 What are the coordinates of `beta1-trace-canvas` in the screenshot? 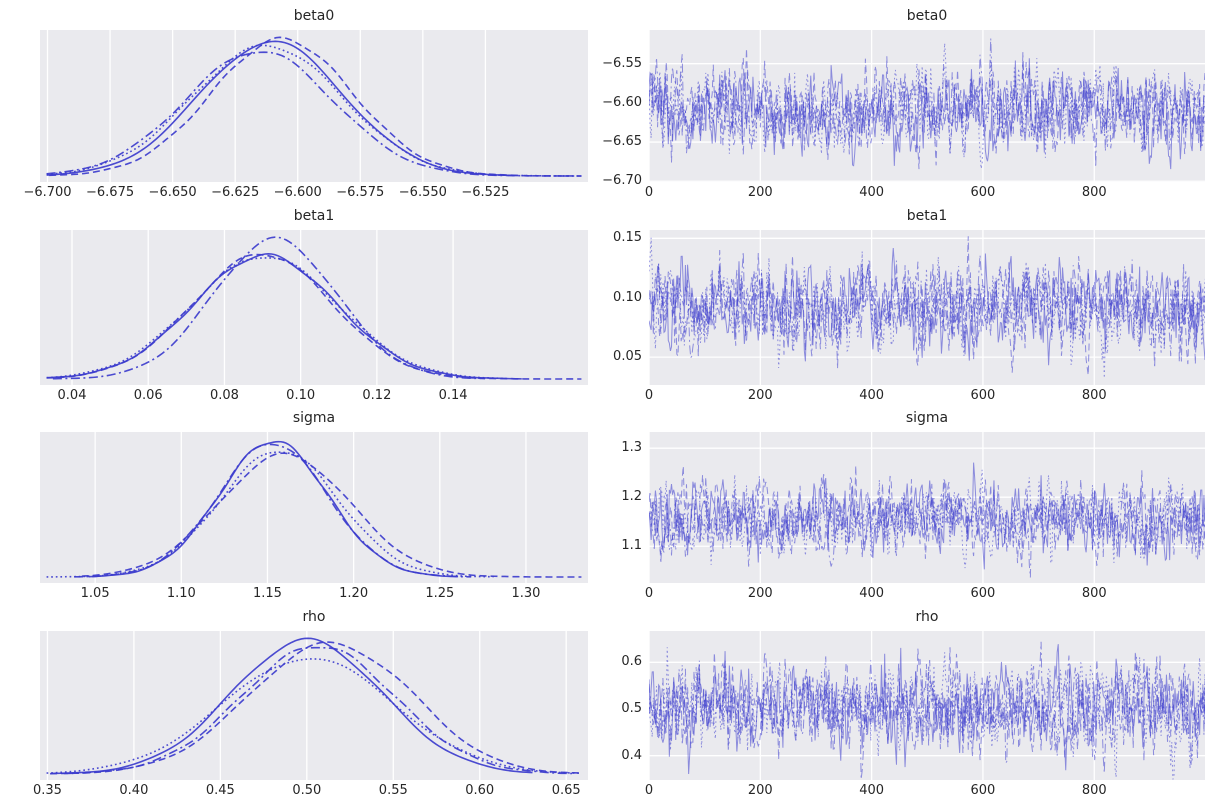 It's located at (927, 307).